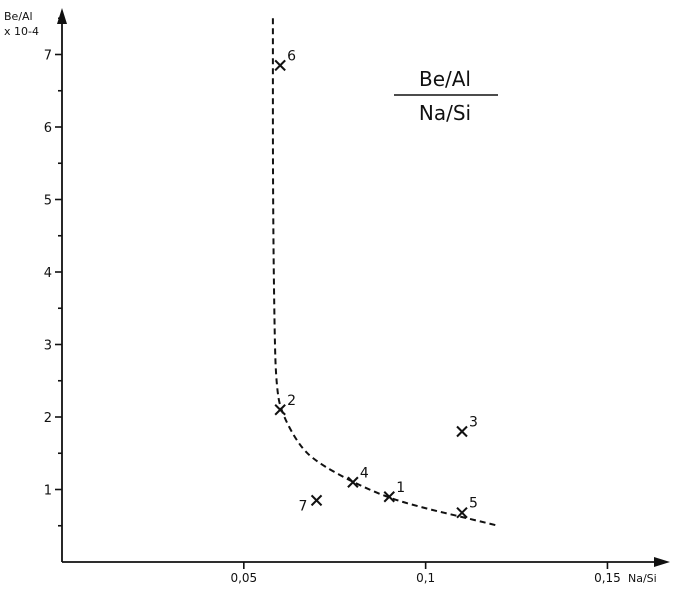 This screenshot has width=675, height=590. What do you see at coordinates (662, 562) in the screenshot?
I see `x-axis-arrow` at bounding box center [662, 562].